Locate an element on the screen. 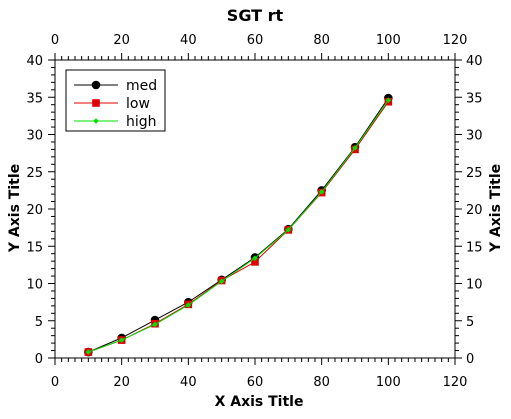  y-tick-label-left: 10 is located at coordinates (34, 285).